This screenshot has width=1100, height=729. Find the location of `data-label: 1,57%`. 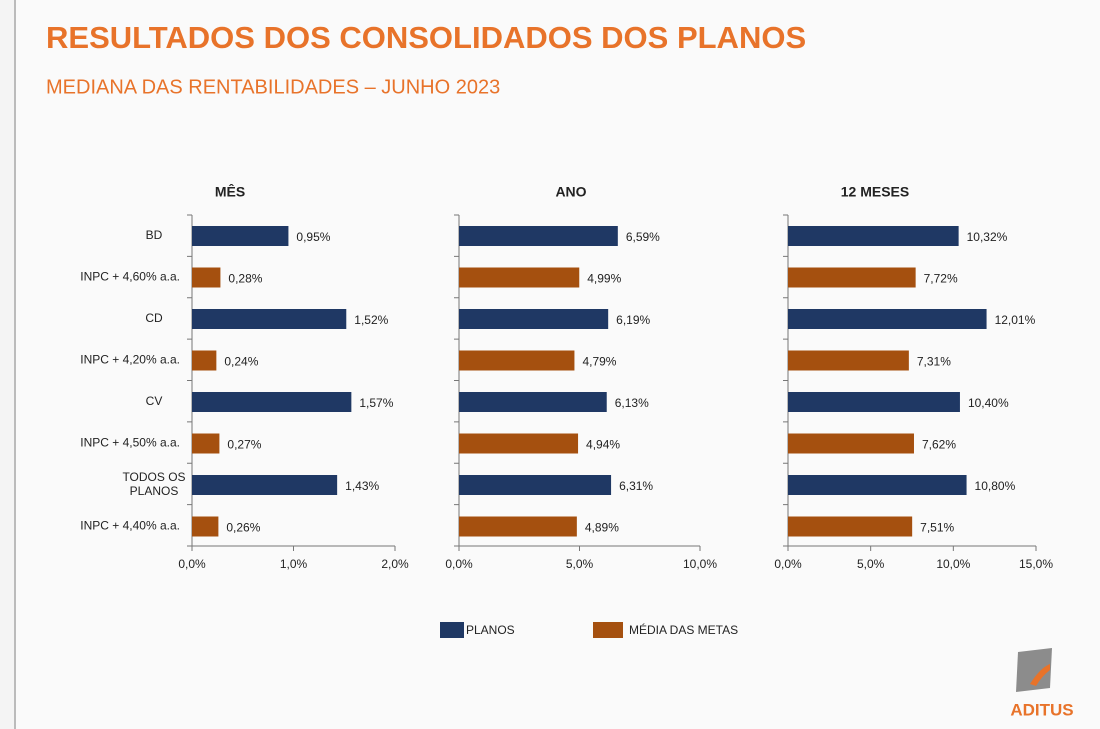

data-label: 1,57% is located at coordinates (376, 403).